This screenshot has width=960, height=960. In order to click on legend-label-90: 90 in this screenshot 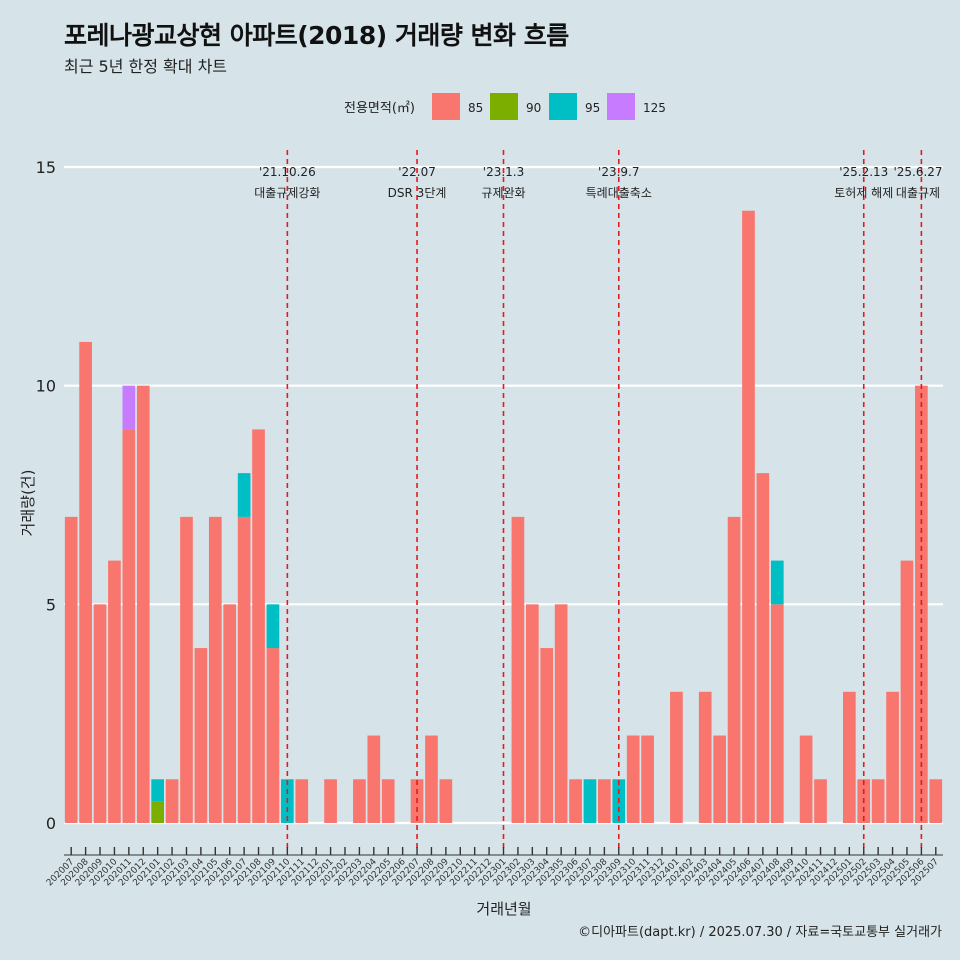, I will do `click(533, 108)`.